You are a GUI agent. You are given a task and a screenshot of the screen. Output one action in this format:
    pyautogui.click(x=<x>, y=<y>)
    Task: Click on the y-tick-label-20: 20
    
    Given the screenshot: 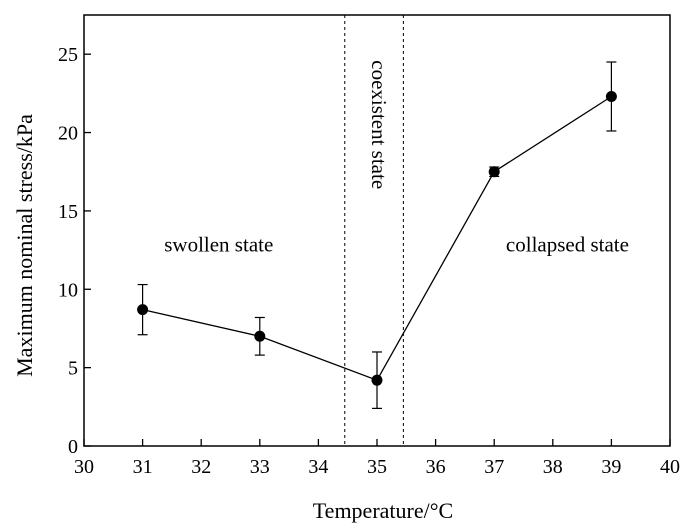 What is the action you would take?
    pyautogui.click(x=68, y=134)
    